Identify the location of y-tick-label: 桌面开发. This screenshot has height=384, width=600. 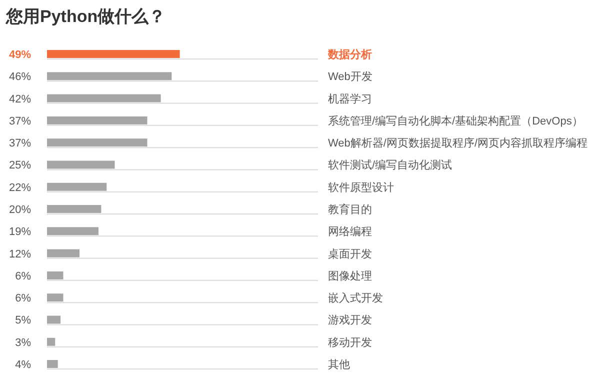
(350, 253).